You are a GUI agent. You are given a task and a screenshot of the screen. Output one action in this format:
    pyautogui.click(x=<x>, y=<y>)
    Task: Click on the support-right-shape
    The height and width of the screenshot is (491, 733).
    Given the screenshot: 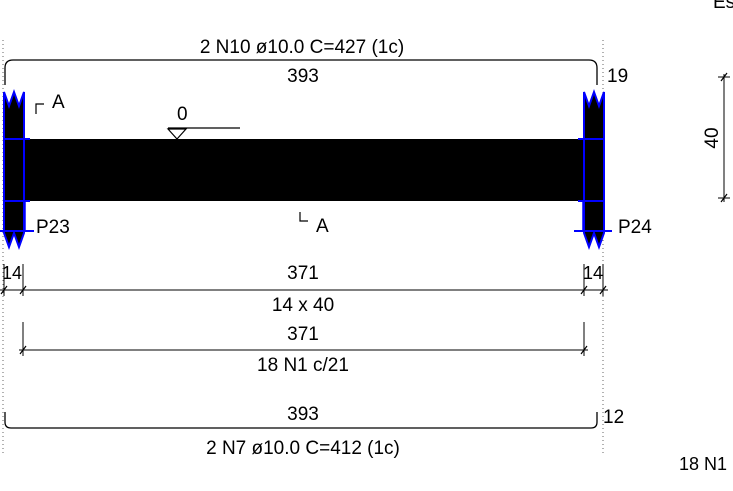 What is the action you would take?
    pyautogui.click(x=594, y=169)
    